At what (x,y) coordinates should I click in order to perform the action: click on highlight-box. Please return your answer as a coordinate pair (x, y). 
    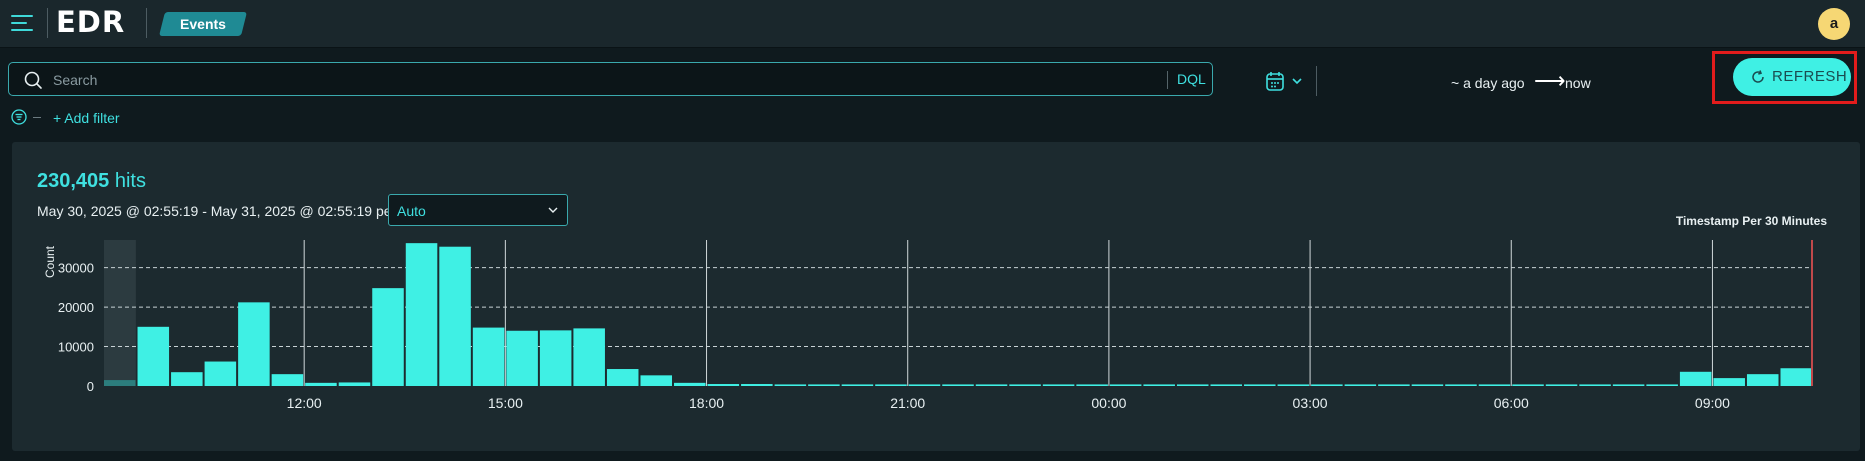
    Looking at the image, I should click on (1784, 77).